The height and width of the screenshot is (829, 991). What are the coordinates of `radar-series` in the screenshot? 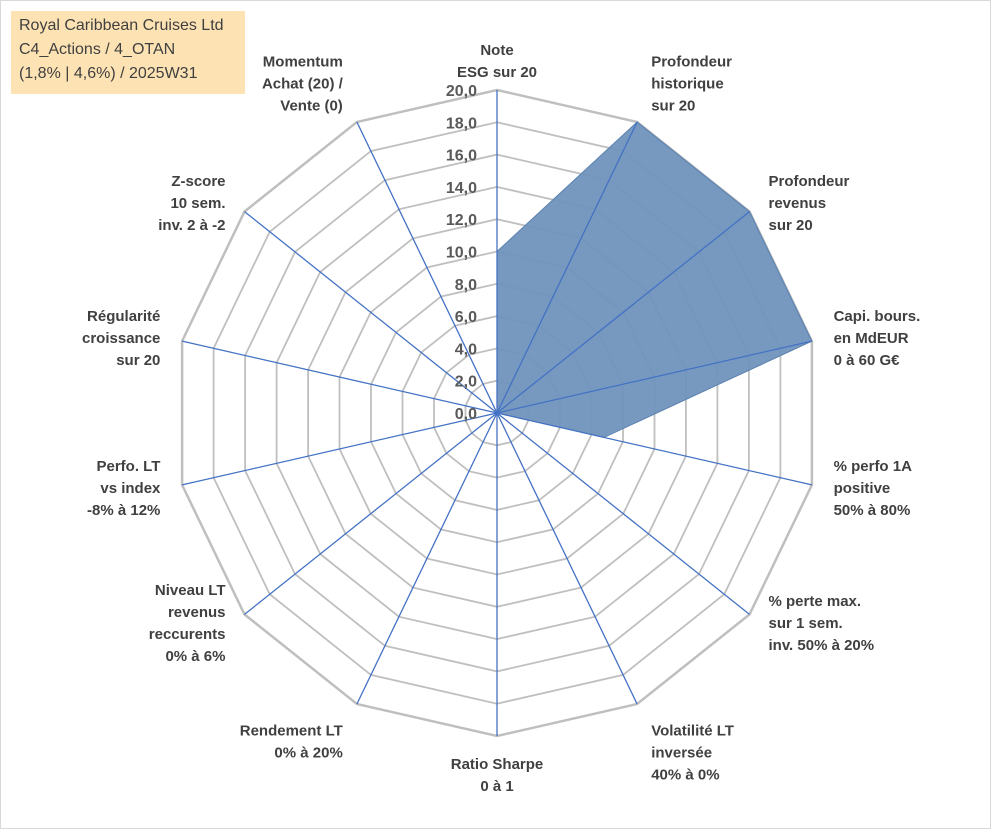 It's located at (654, 279).